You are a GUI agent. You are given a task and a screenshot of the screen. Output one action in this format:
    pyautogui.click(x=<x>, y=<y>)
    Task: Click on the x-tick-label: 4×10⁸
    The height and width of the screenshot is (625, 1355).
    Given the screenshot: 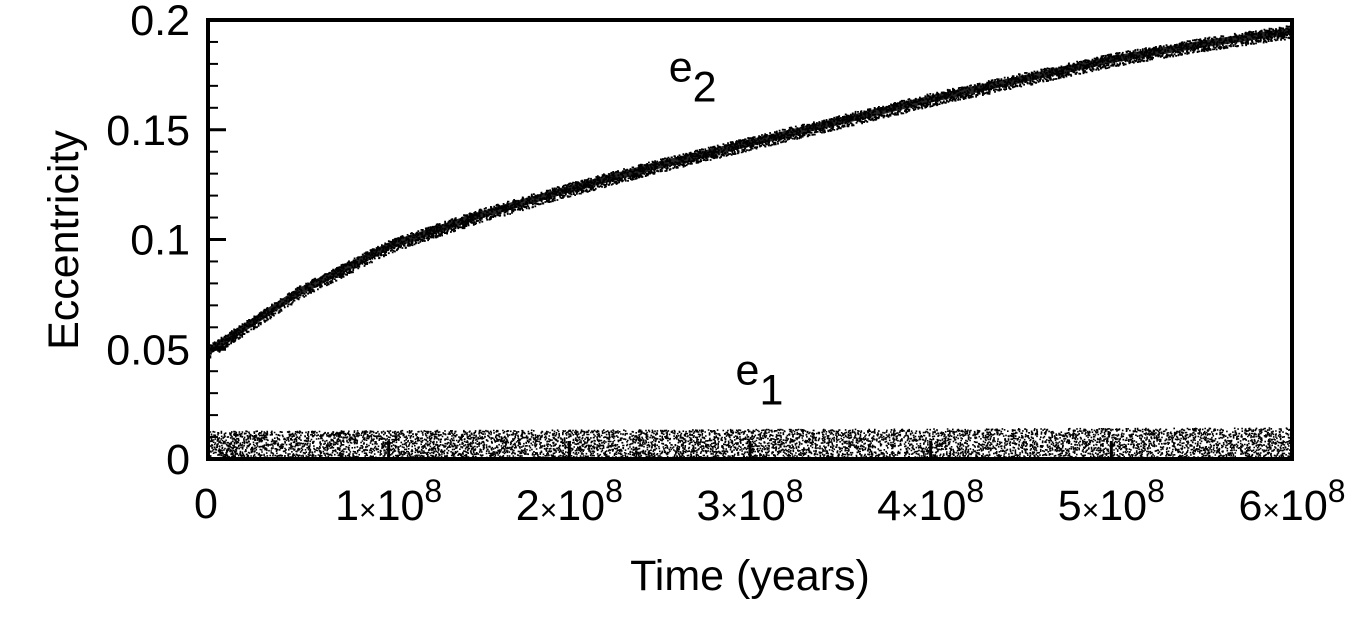 What is the action you would take?
    pyautogui.click(x=930, y=501)
    